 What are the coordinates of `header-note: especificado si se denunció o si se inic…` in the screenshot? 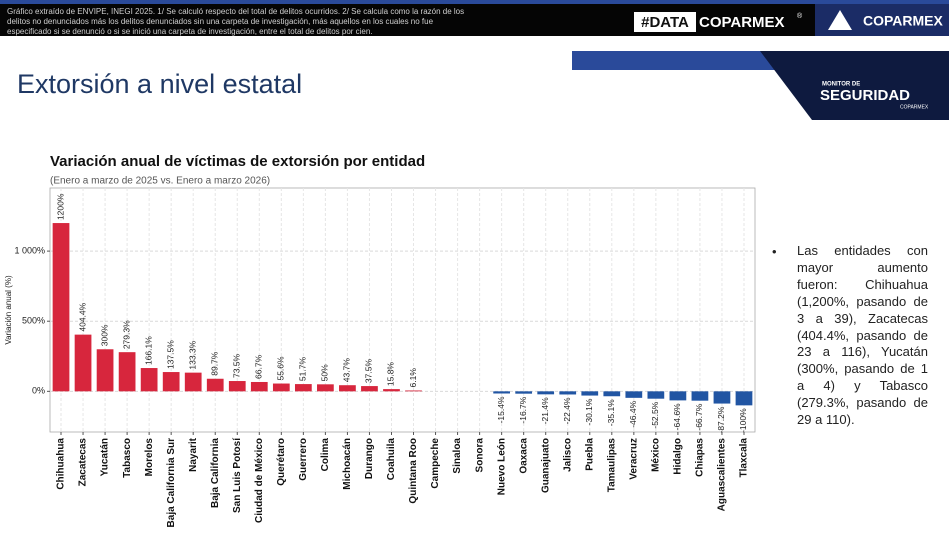 It's located at (190, 31).